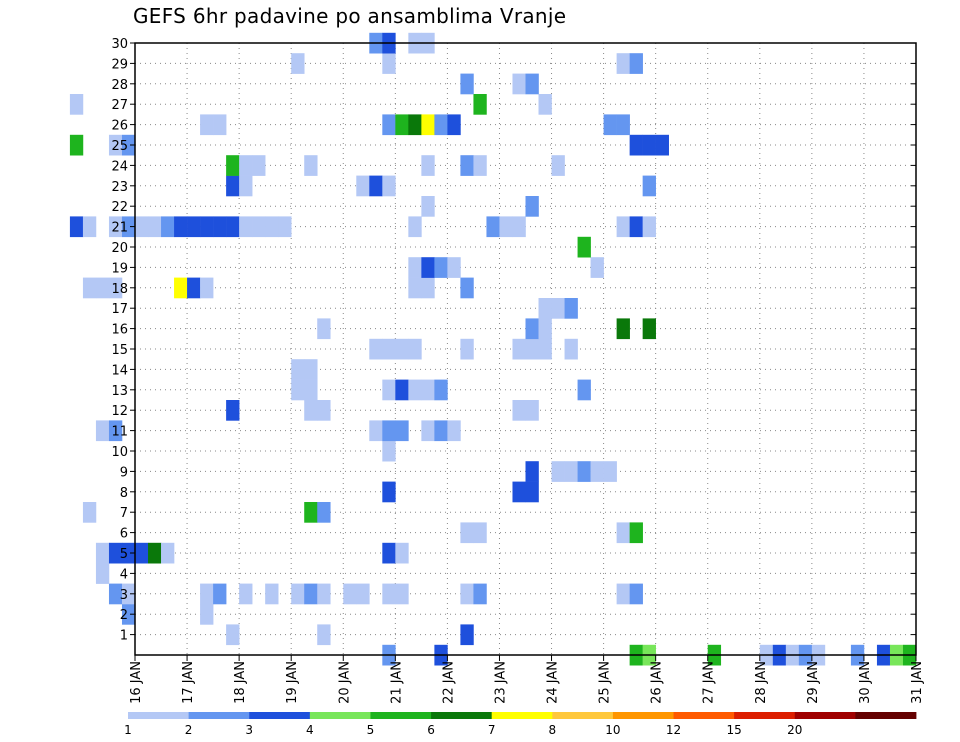 The height and width of the screenshot is (742, 960). I want to click on x-tick-label: 28 JAN, so click(761, 682).